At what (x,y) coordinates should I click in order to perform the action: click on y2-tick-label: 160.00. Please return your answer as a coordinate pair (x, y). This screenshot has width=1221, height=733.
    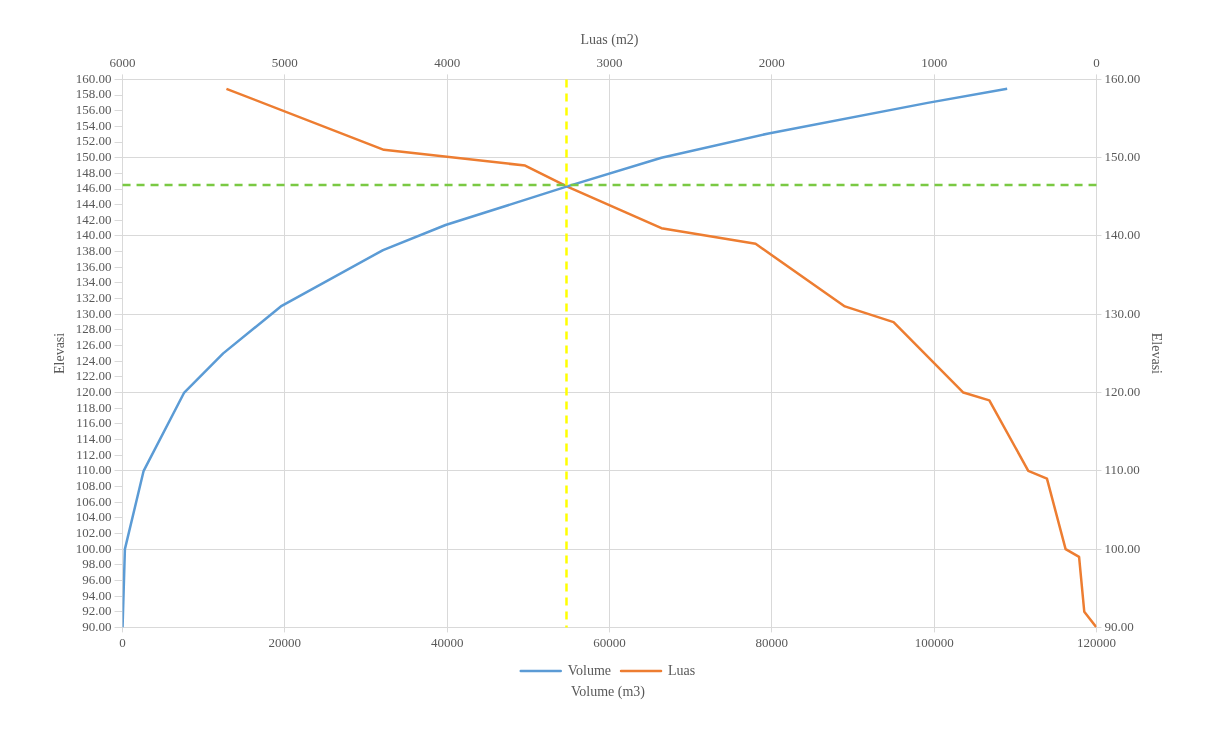
    Looking at the image, I should click on (1122, 78).